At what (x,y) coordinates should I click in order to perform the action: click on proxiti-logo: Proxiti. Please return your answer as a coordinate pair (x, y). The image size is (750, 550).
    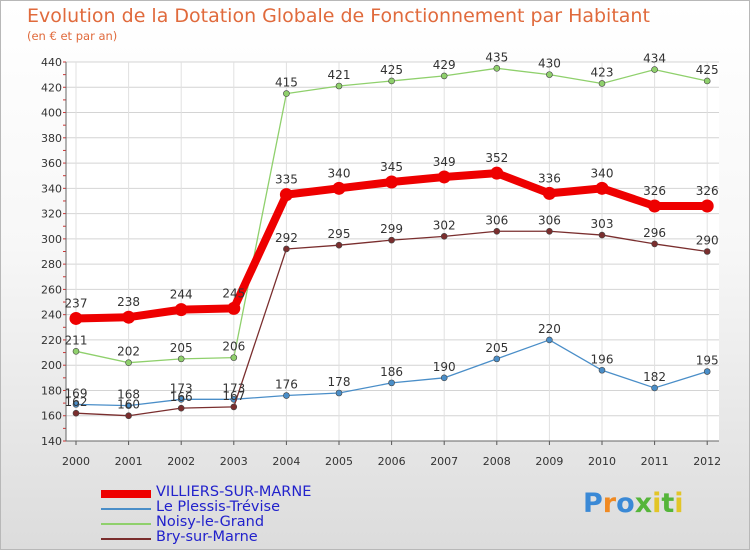
    Looking at the image, I should click on (633, 503).